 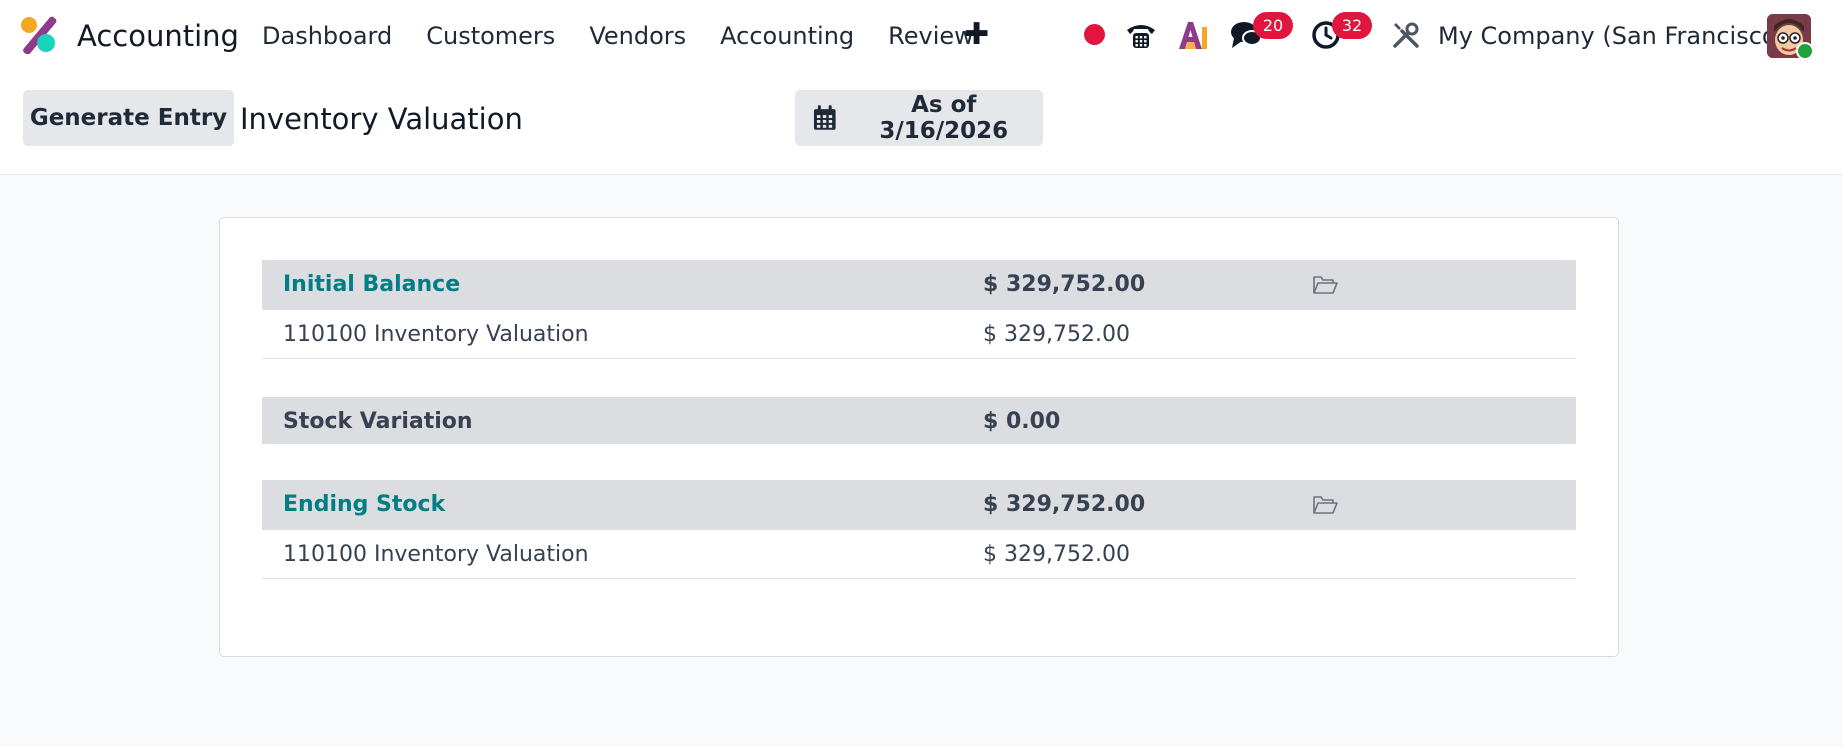 What do you see at coordinates (1805, 51) in the screenshot?
I see `online-status-indicator` at bounding box center [1805, 51].